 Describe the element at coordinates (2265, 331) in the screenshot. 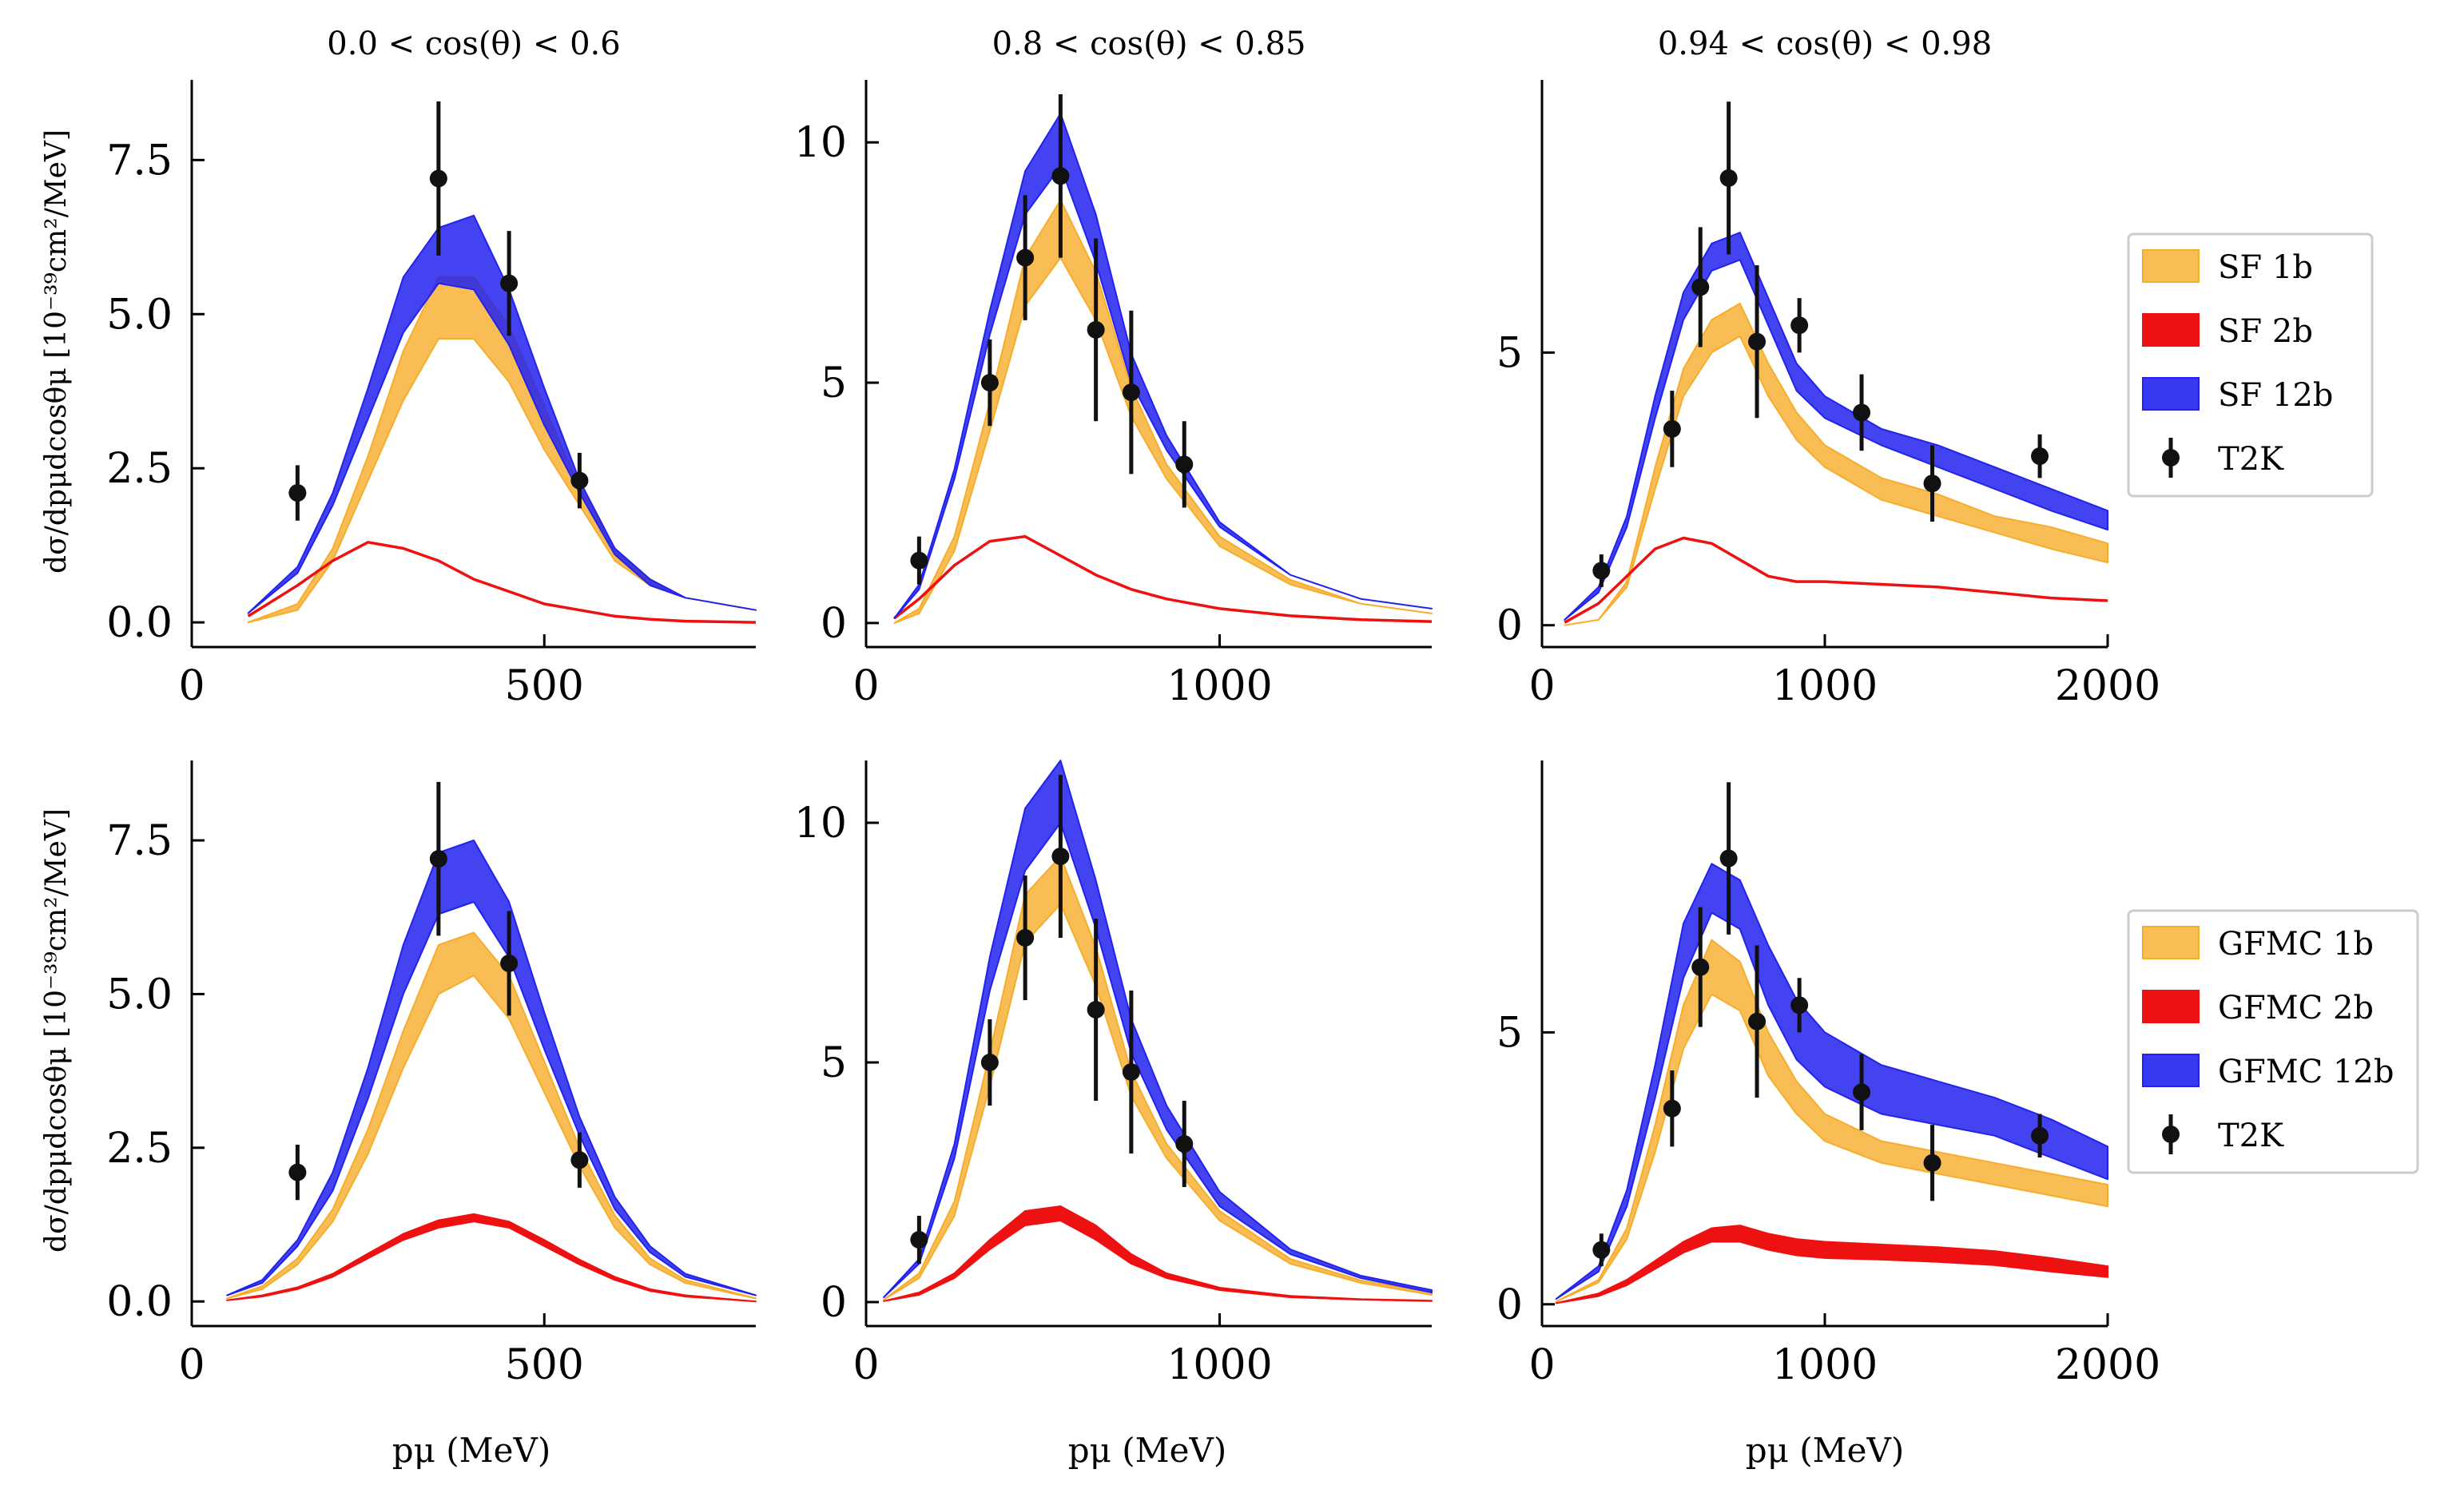

I see `legend-label-sf-2b: SF 2b` at that location.